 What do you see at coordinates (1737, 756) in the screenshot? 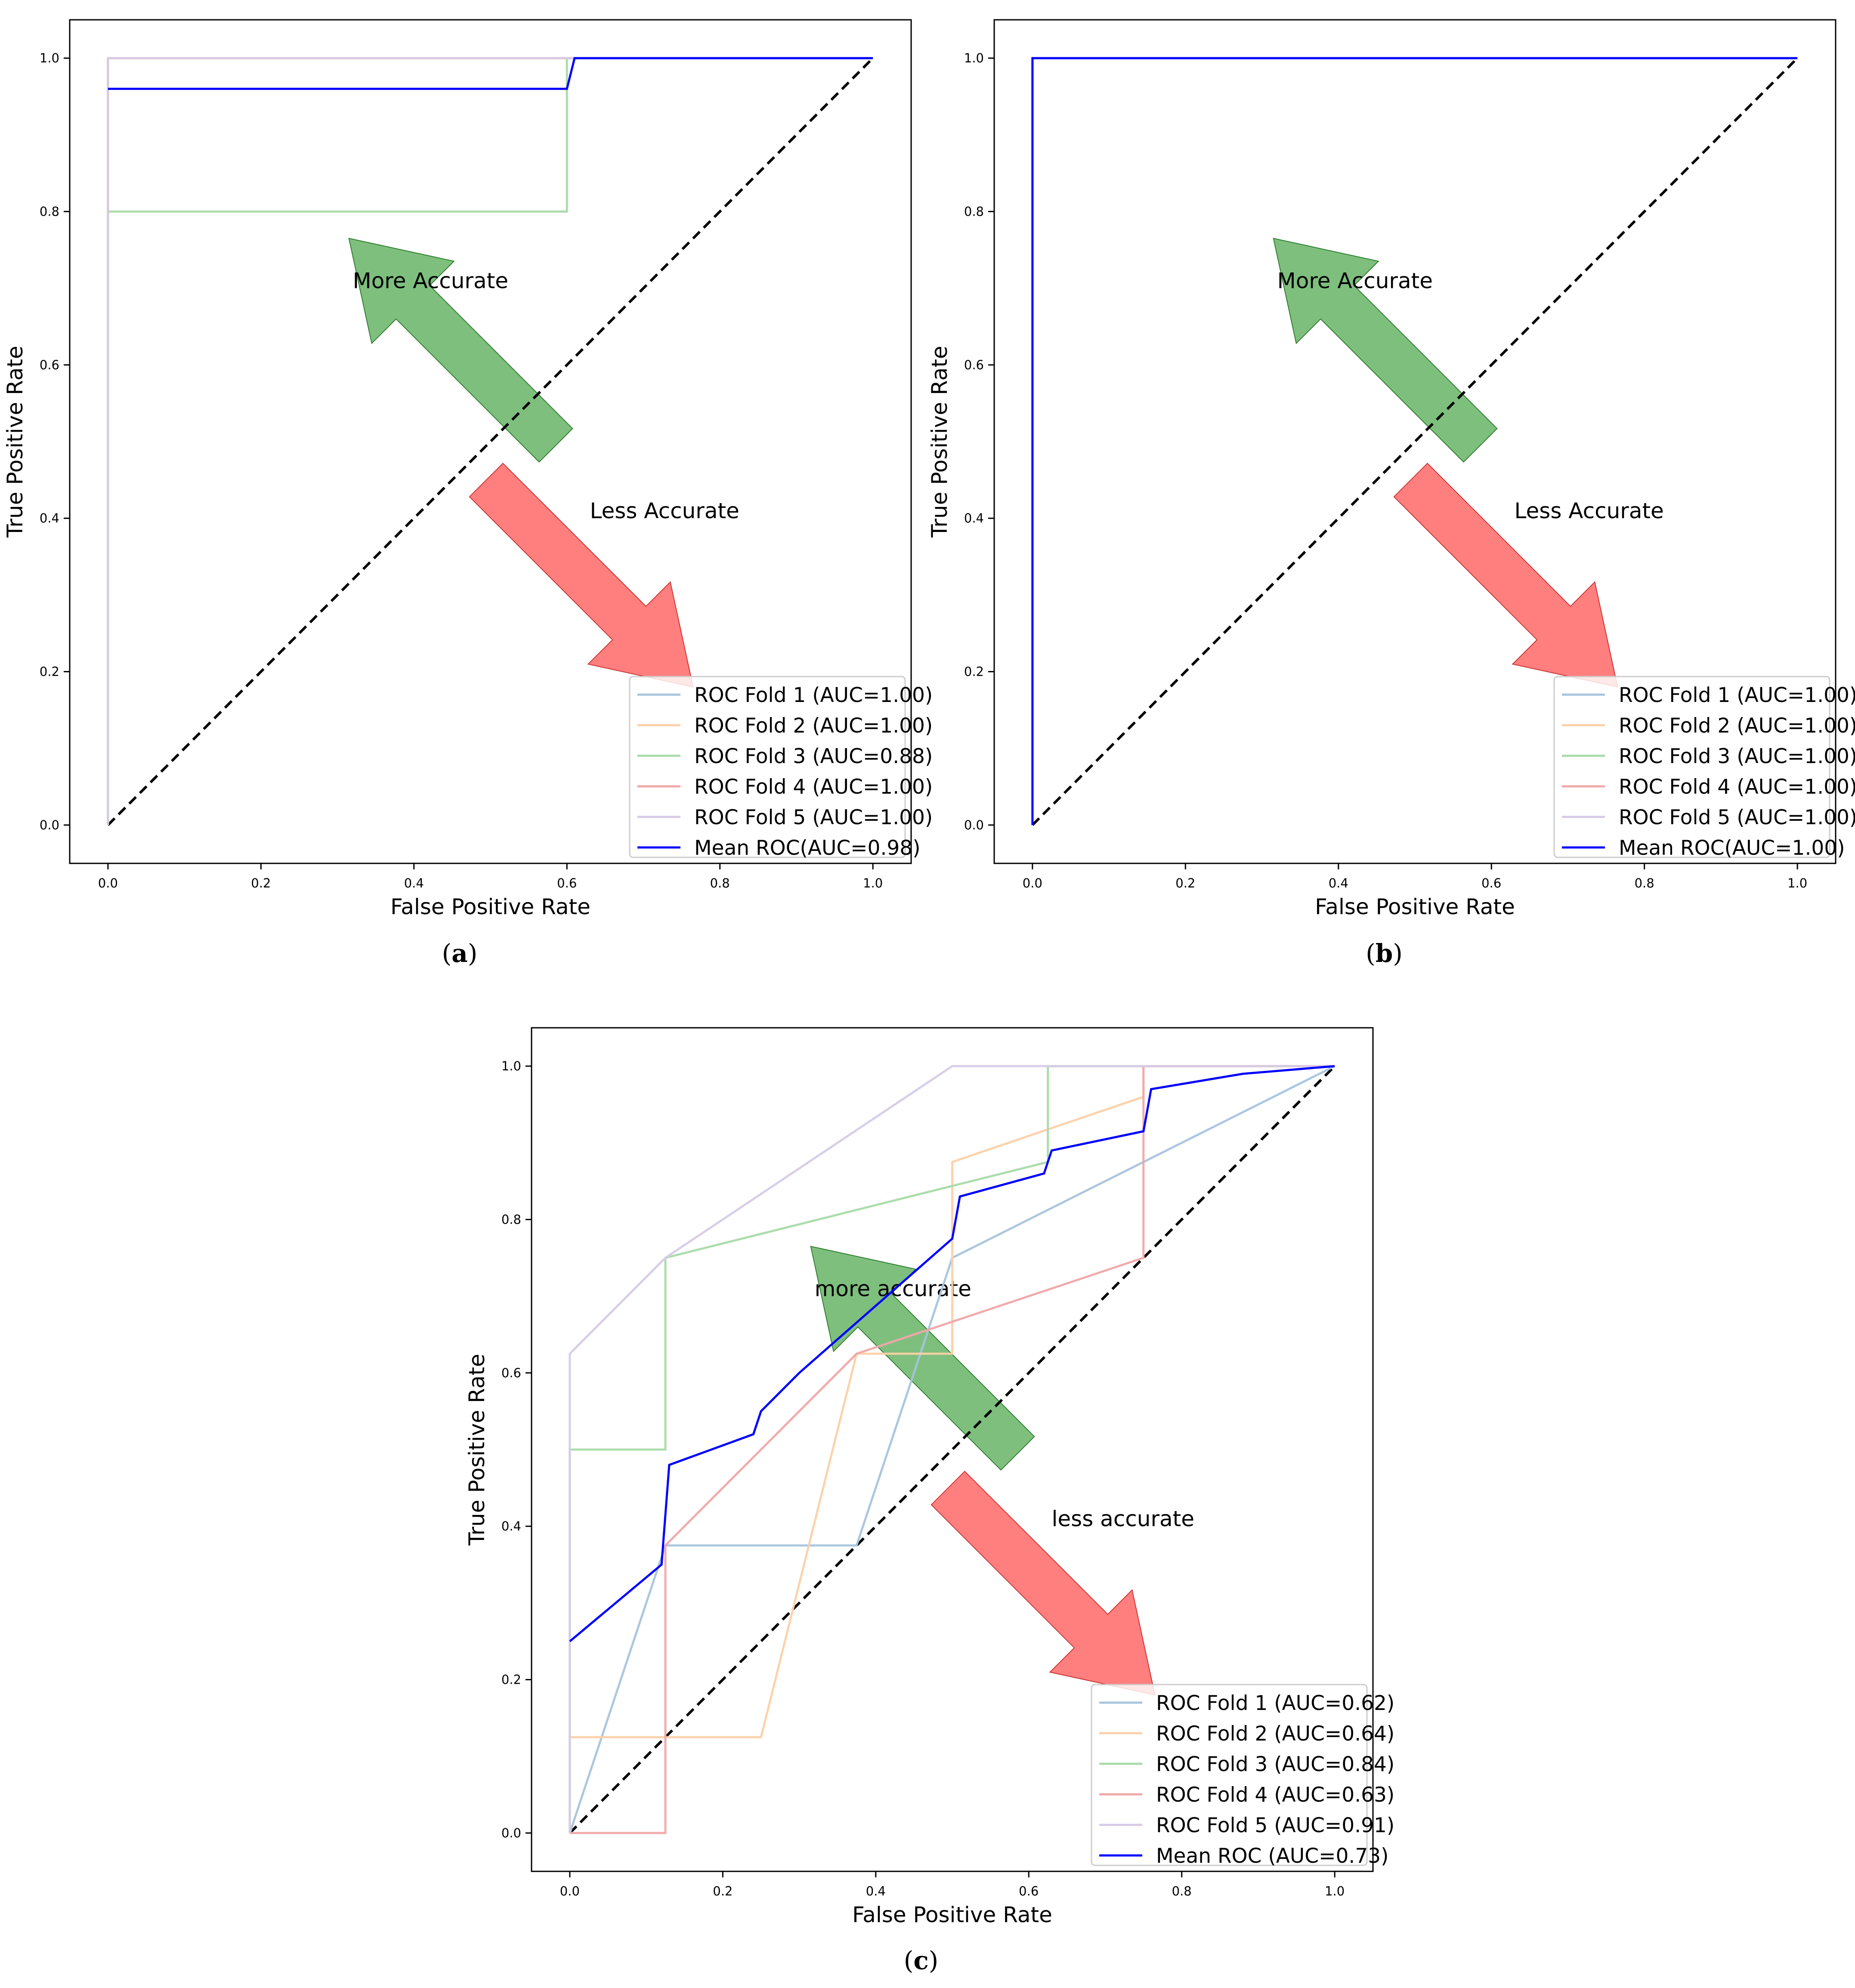
I see `legend-entry: ROC Fold 3 (AUC=1.00)` at bounding box center [1737, 756].